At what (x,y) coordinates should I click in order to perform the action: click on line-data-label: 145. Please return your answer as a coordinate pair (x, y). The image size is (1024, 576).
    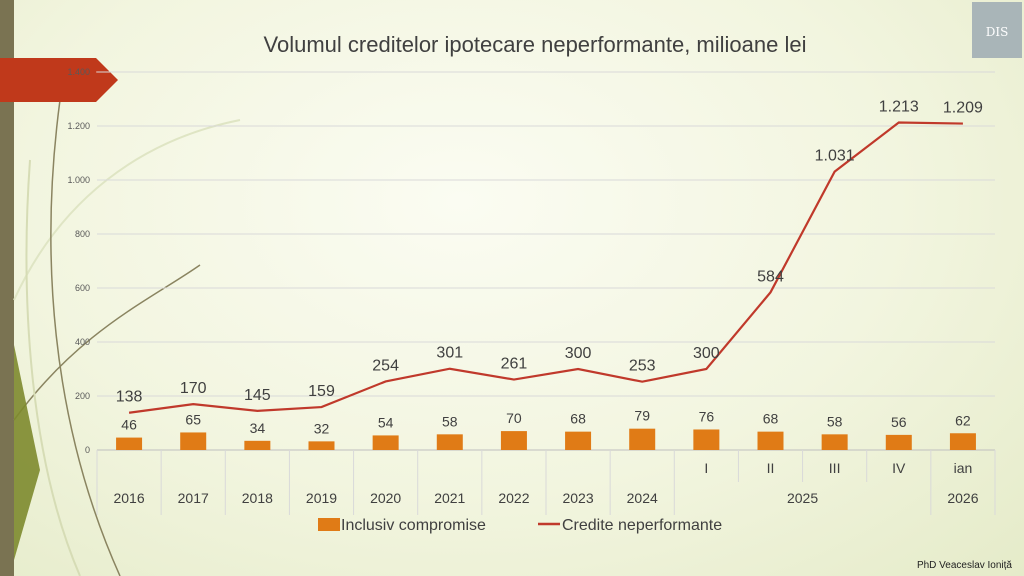
    Looking at the image, I should click on (257, 395).